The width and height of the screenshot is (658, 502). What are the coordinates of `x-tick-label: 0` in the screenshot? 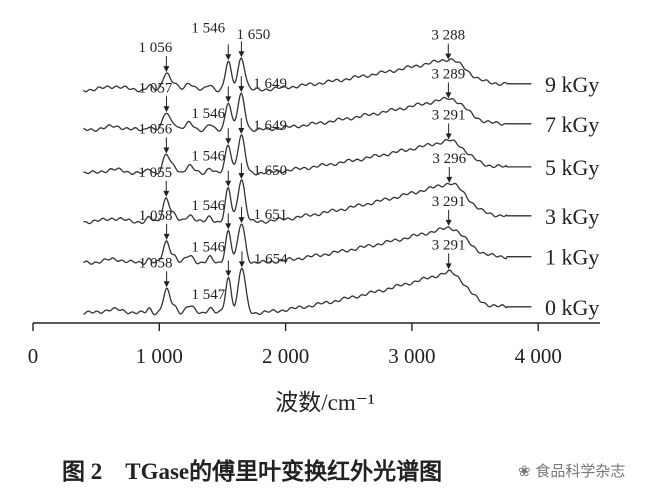 It's located at (33, 356).